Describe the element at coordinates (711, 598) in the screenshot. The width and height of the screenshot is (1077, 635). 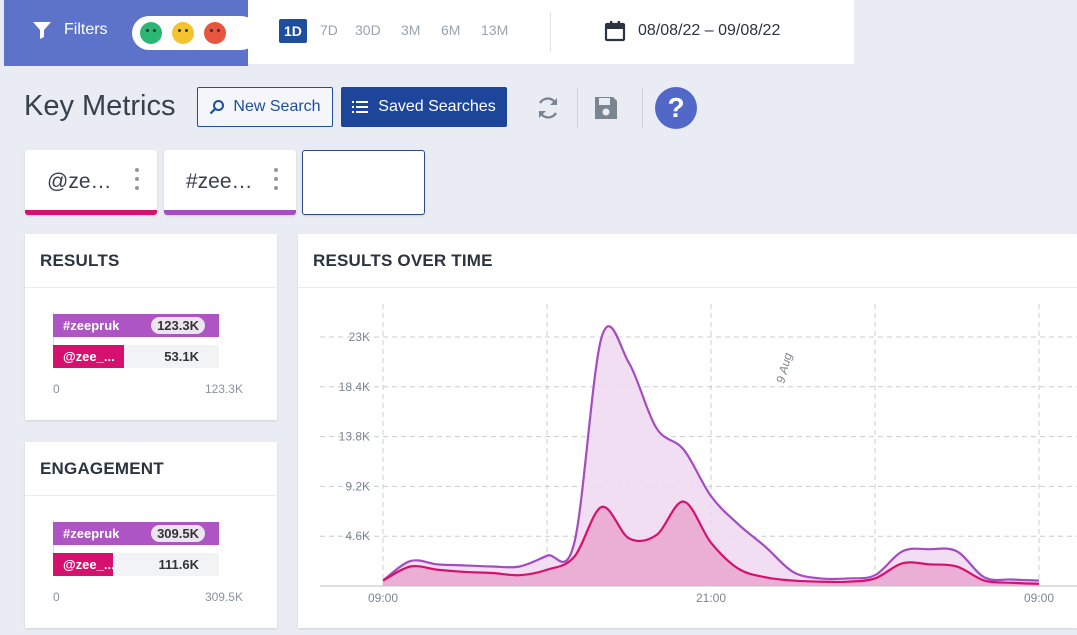
I see `x-tick-label: 21:00` at that location.